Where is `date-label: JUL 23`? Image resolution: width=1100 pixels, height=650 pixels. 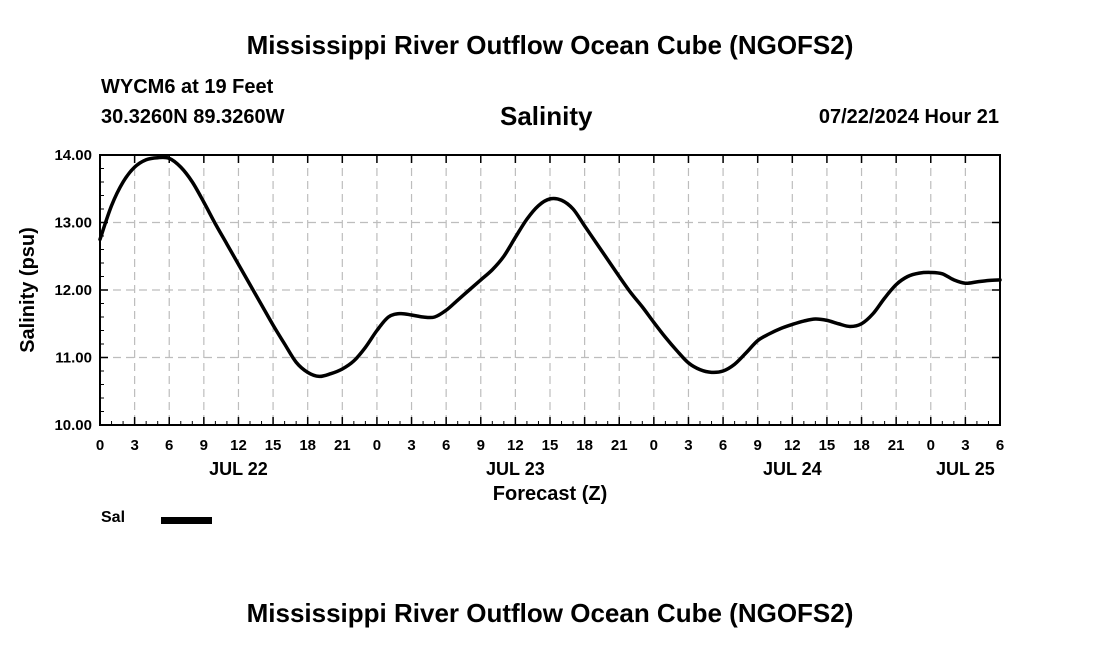
date-label: JUL 23 is located at coordinates (515, 469).